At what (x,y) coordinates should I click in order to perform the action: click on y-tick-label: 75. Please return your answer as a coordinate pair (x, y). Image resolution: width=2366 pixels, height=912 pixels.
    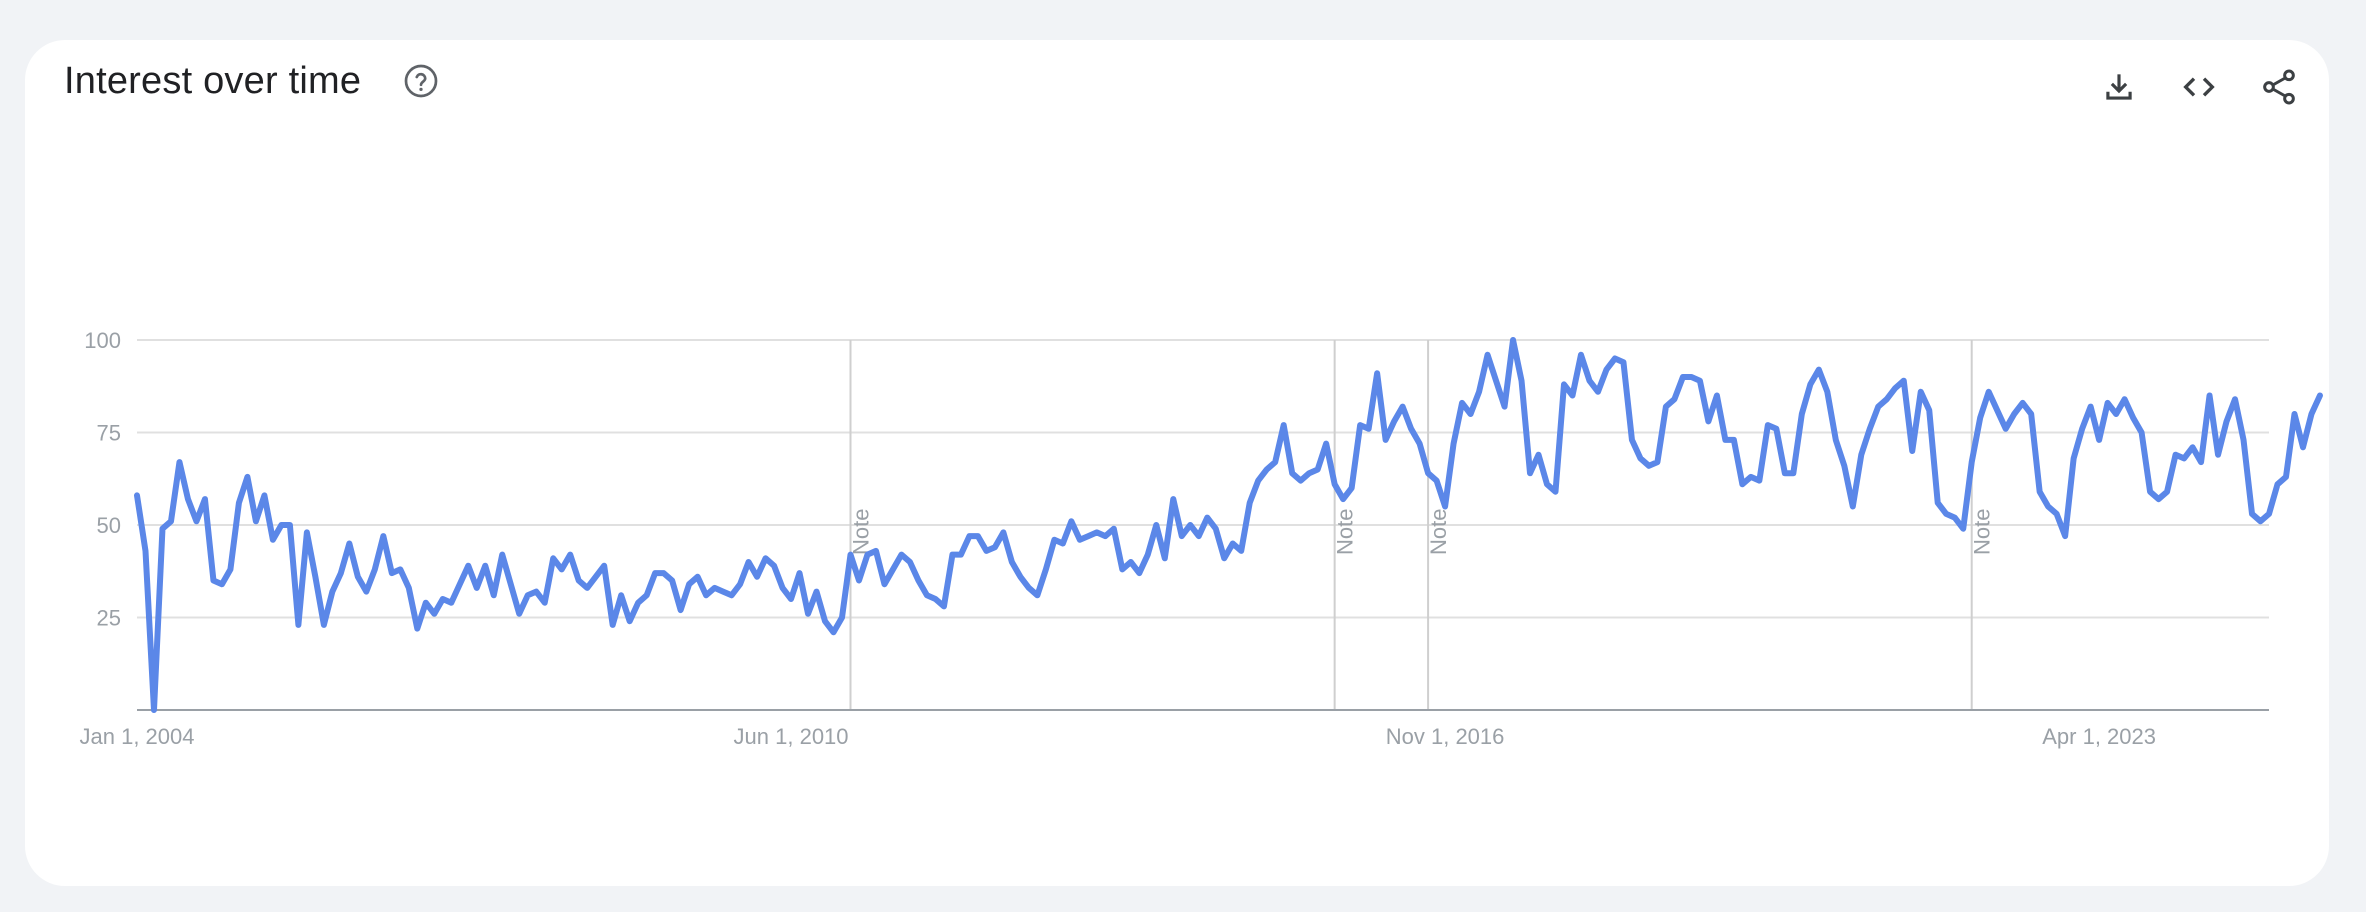
    Looking at the image, I should click on (109, 433).